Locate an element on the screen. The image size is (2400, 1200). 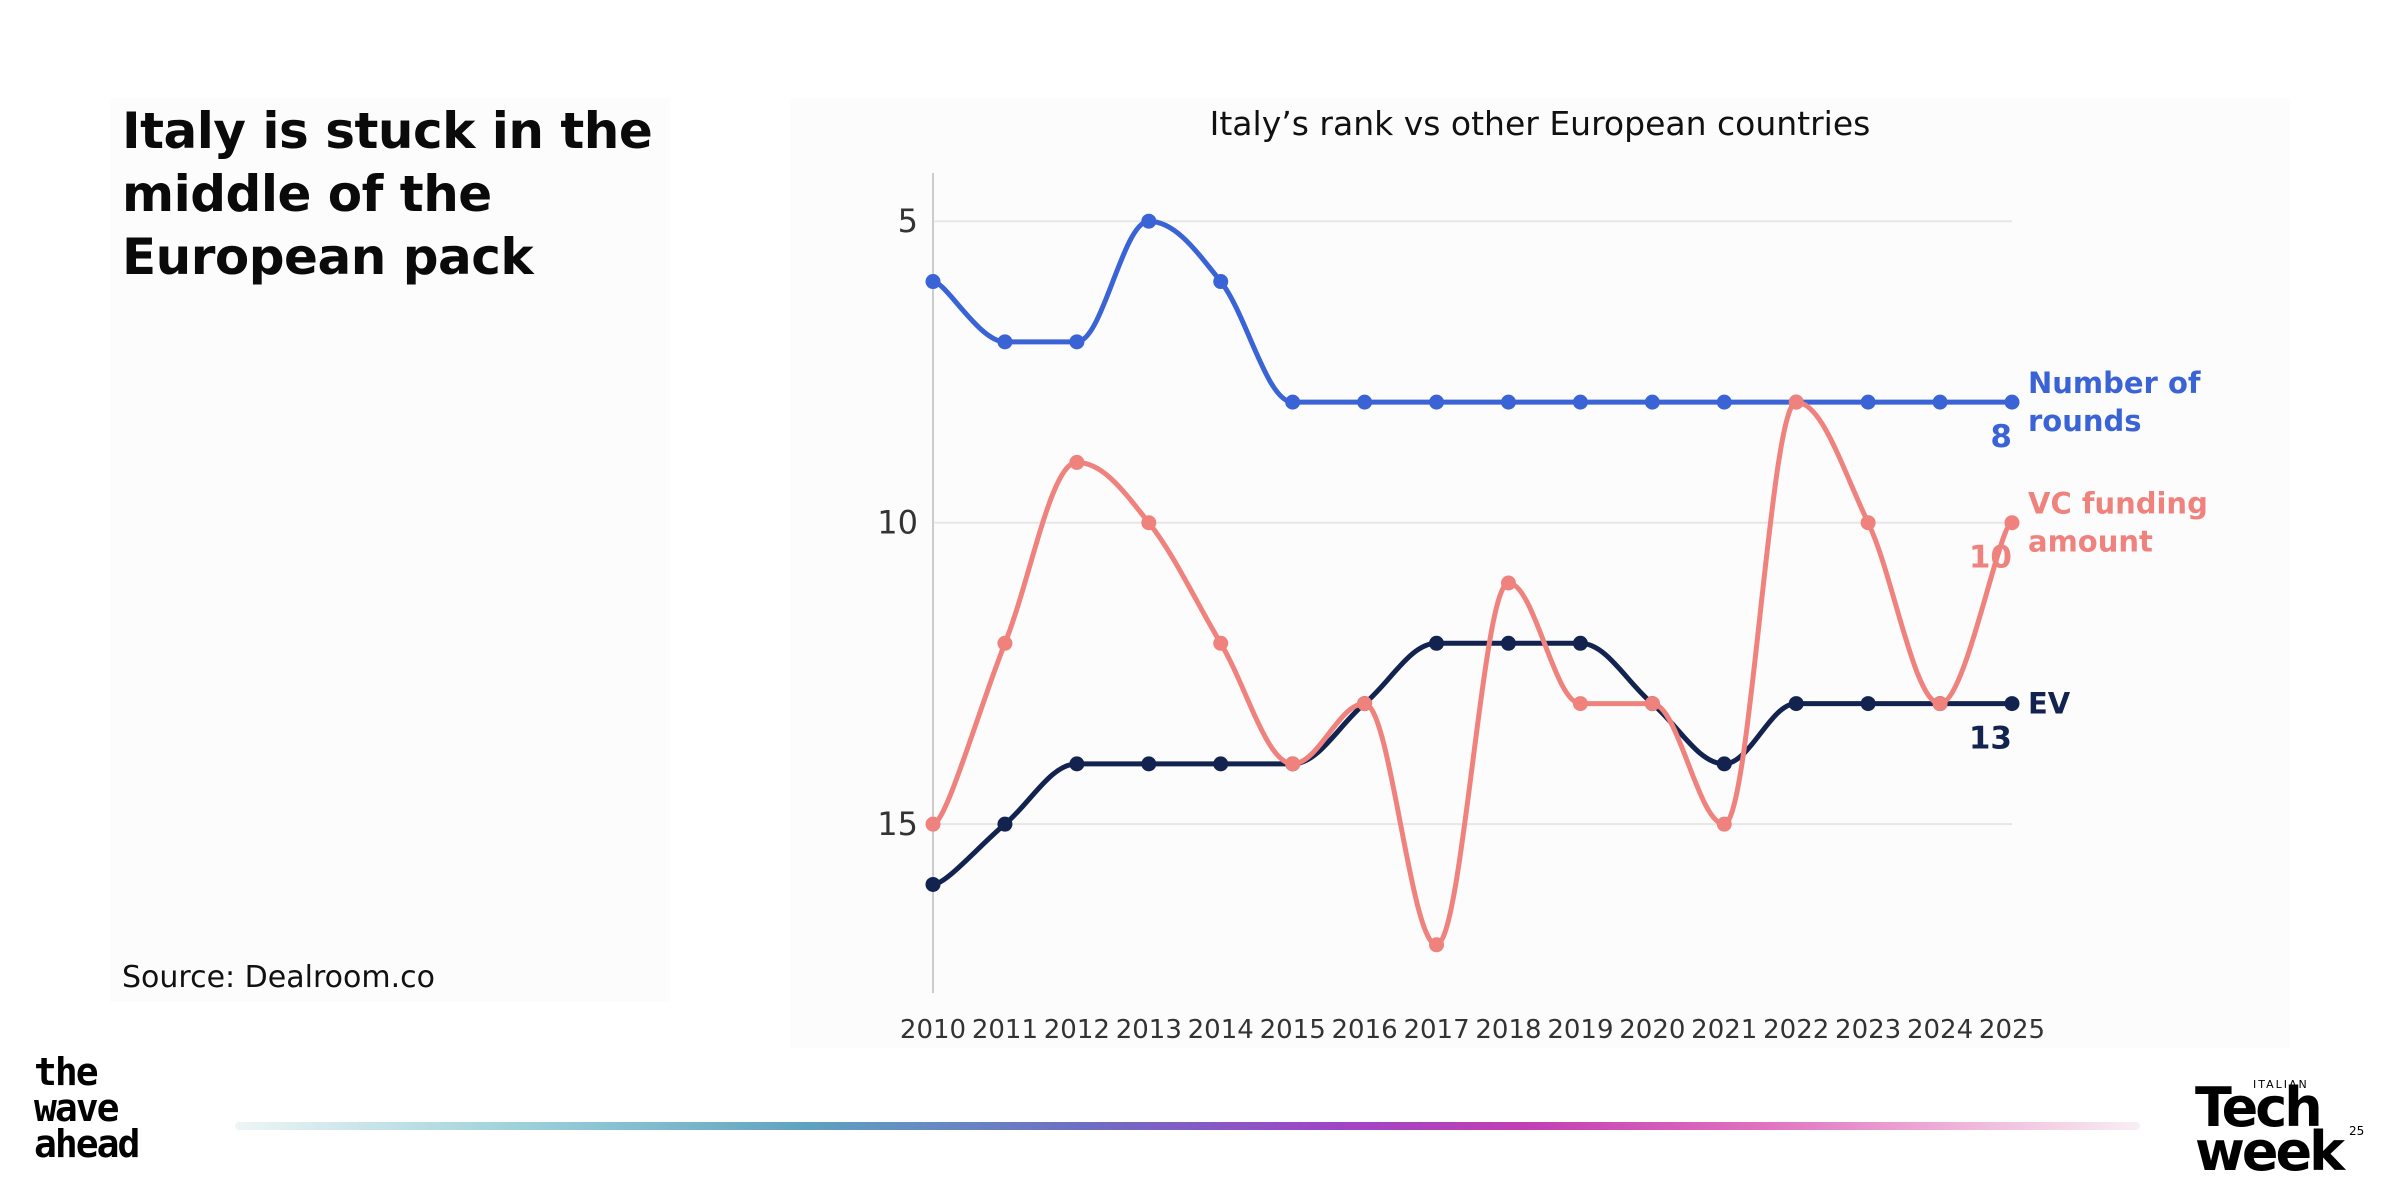
logo-word-1: the is located at coordinates (66, 1072).